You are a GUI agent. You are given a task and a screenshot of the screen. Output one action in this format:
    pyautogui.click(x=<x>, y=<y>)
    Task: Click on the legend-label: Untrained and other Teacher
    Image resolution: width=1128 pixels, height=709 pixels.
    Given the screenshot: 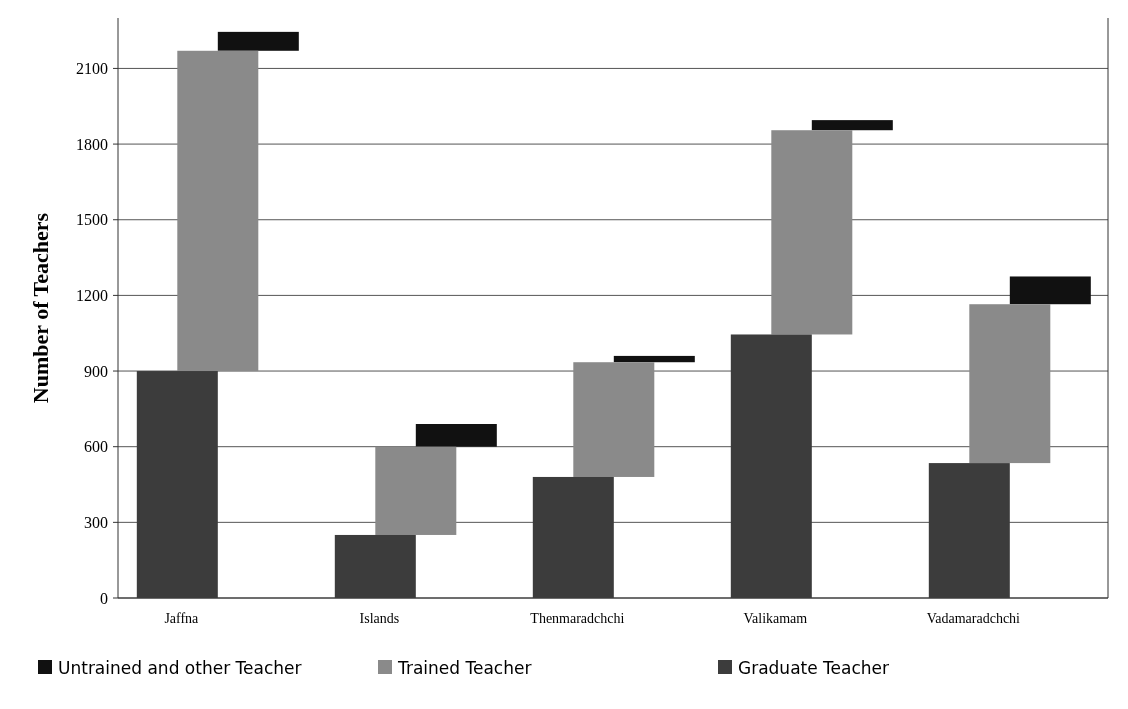 What is the action you would take?
    pyautogui.click(x=180, y=667)
    